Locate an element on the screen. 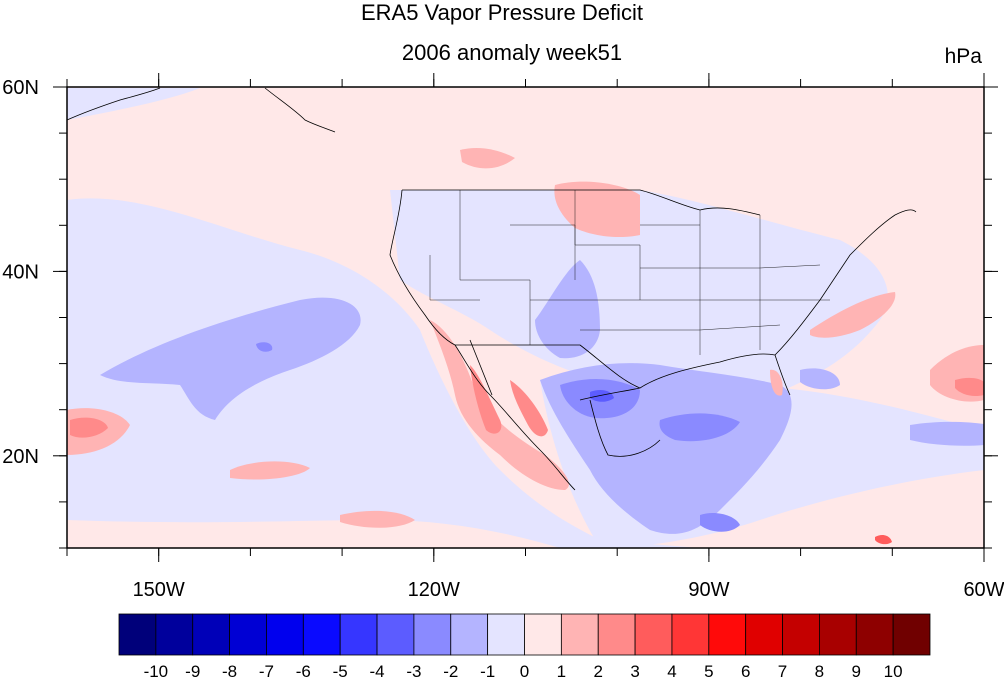 The image size is (1004, 681). colorbar is located at coordinates (524, 634).